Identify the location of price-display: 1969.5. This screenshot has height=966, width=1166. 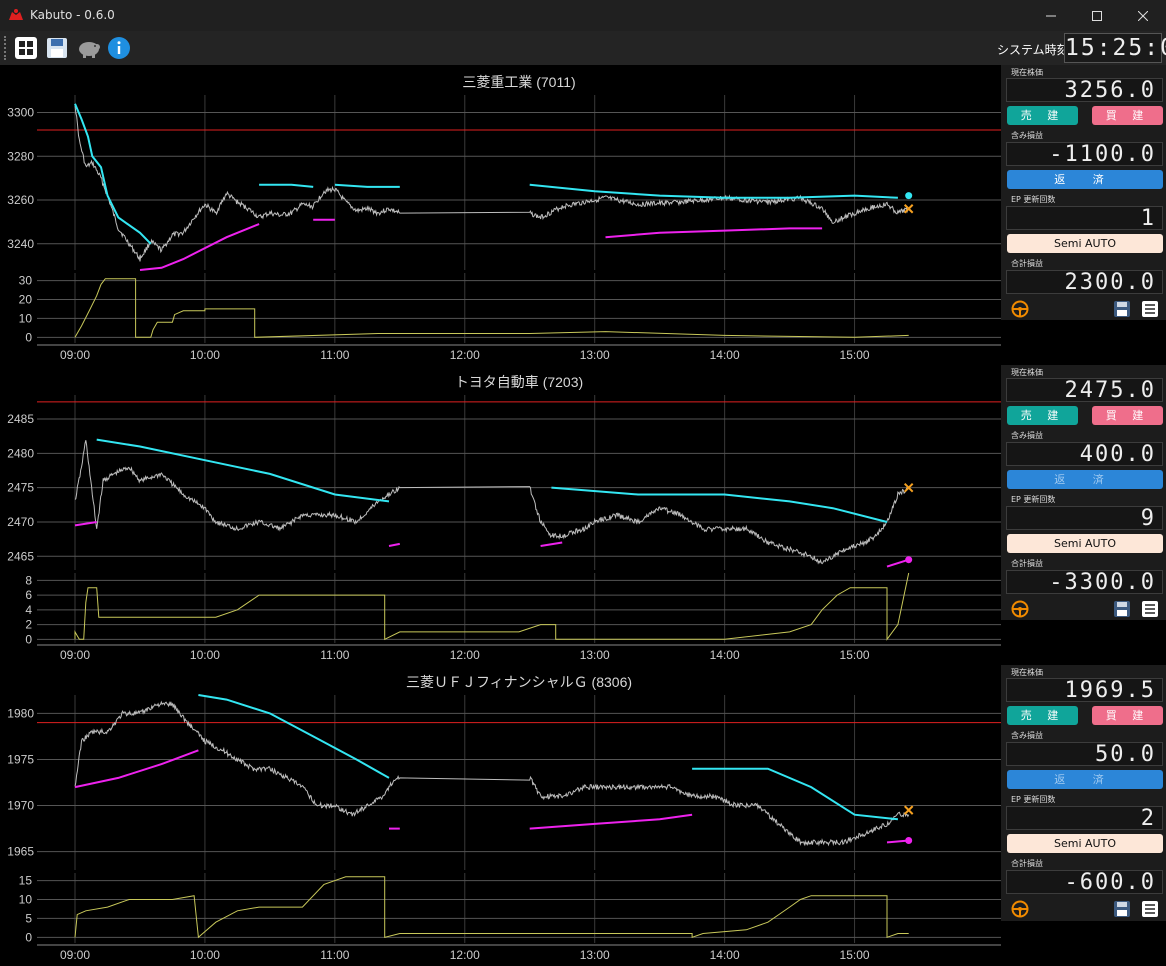
(1084, 690).